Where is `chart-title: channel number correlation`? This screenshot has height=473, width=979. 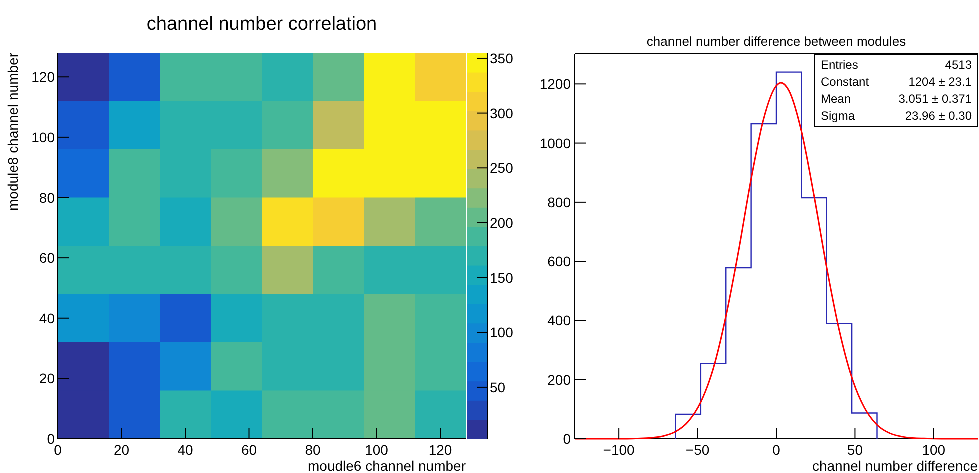 chart-title: channel number correlation is located at coordinates (262, 24).